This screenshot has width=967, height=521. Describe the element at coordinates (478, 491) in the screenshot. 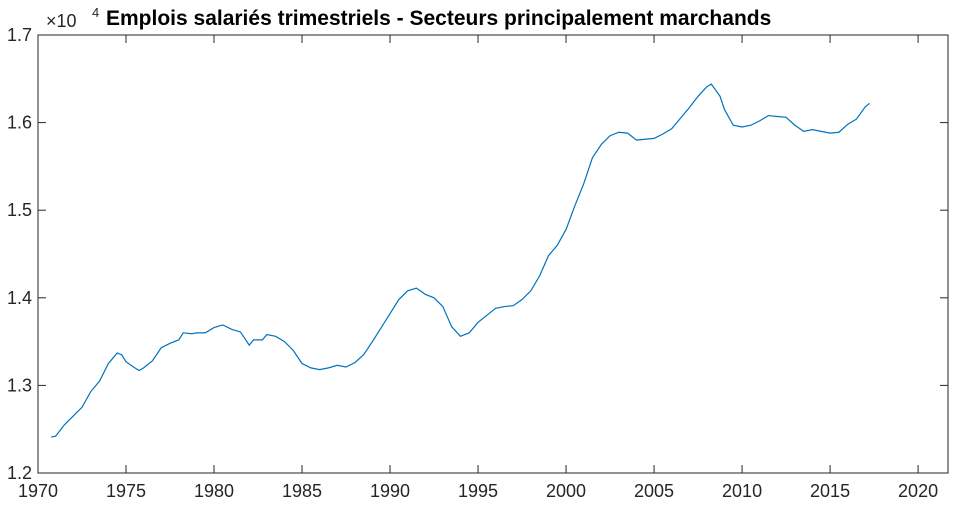

I see `x-tick-label: 1995` at that location.